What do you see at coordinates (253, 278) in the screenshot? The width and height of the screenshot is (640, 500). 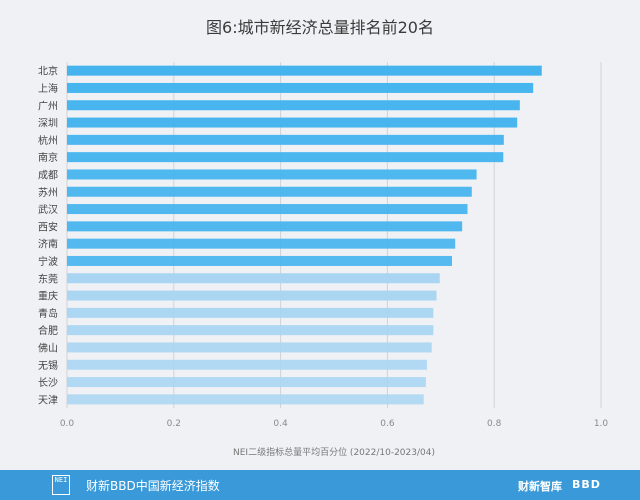 I see `bar-东莞` at bounding box center [253, 278].